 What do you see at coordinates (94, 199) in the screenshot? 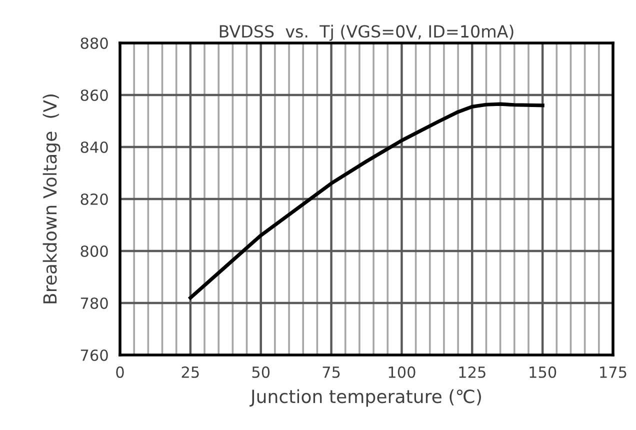
I see `y-tick-label: 820` at bounding box center [94, 199].